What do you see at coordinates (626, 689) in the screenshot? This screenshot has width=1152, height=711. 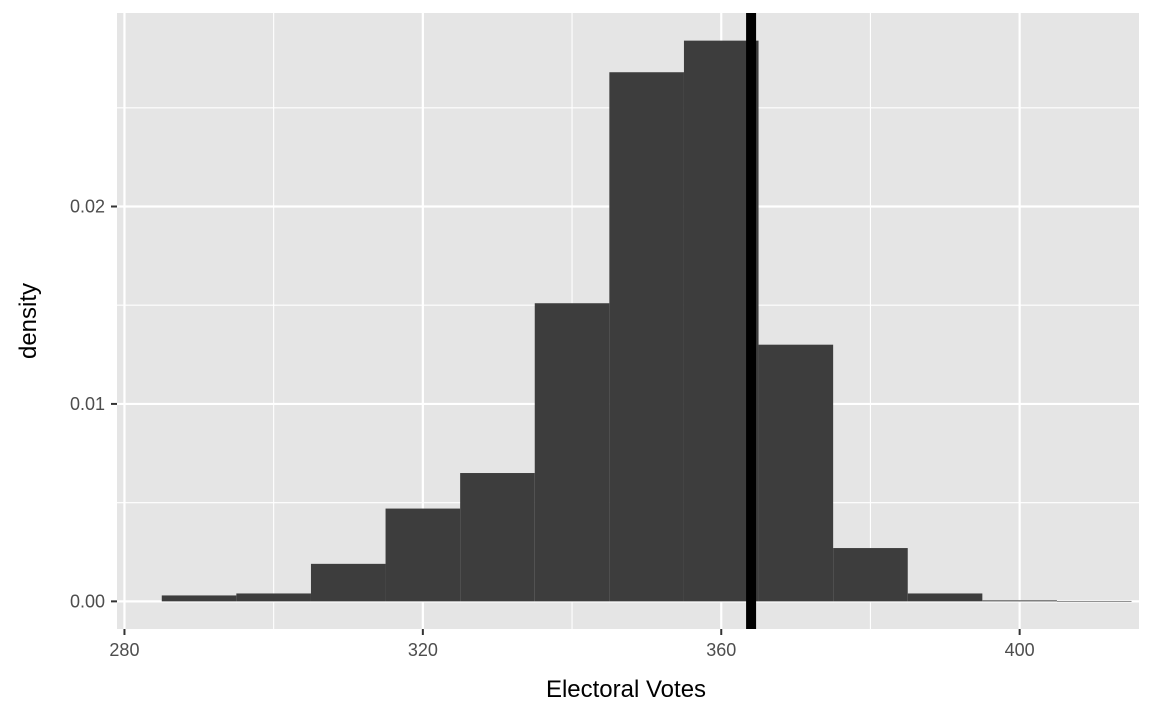 I see `x-axis-title: Electoral Votes` at bounding box center [626, 689].